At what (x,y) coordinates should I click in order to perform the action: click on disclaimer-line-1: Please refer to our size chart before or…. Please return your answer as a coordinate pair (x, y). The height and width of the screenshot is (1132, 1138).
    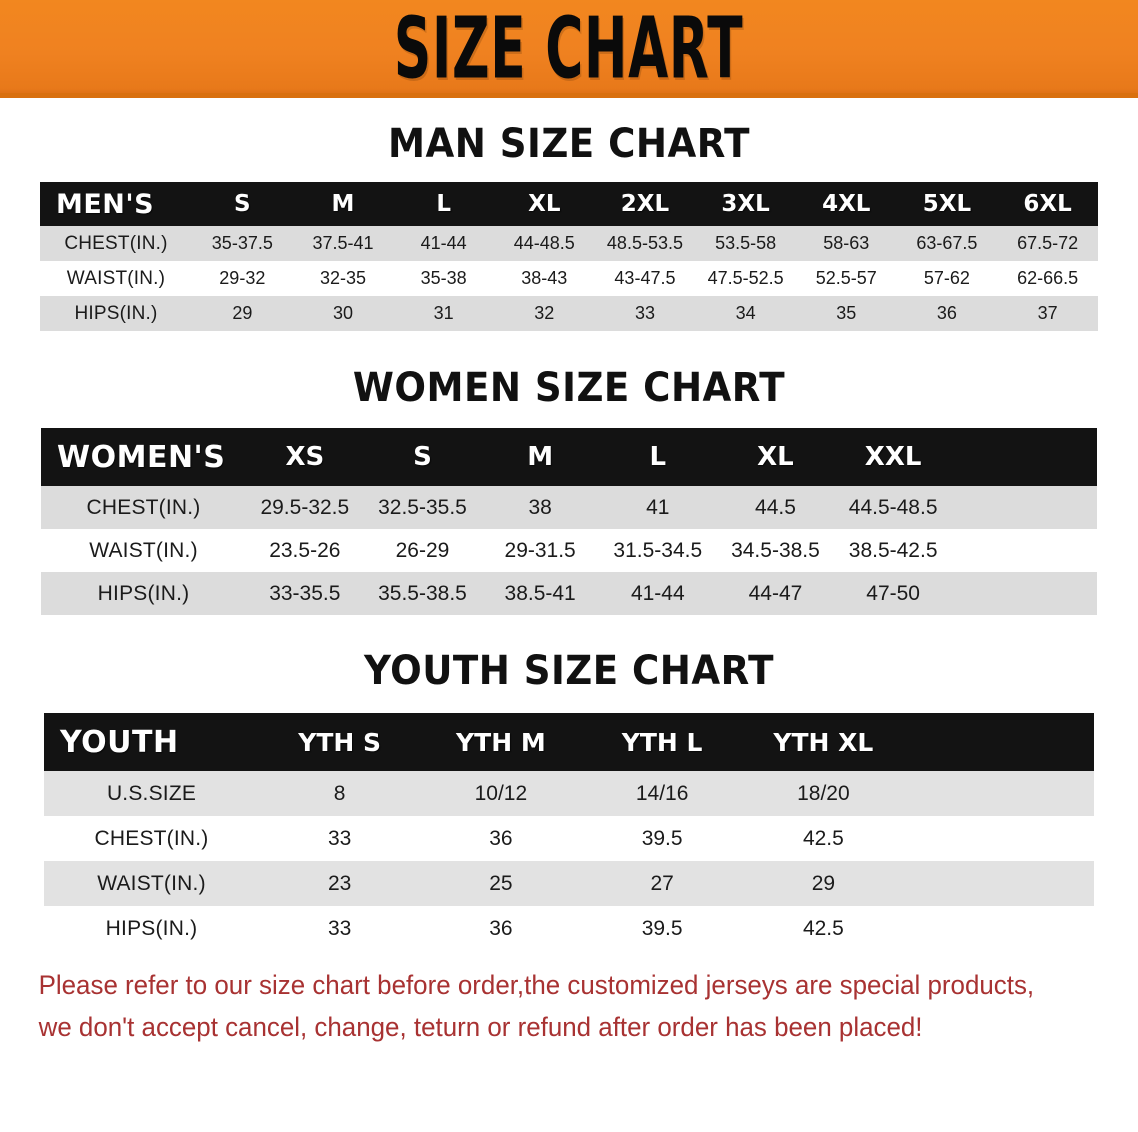
    Looking at the image, I should click on (536, 985).